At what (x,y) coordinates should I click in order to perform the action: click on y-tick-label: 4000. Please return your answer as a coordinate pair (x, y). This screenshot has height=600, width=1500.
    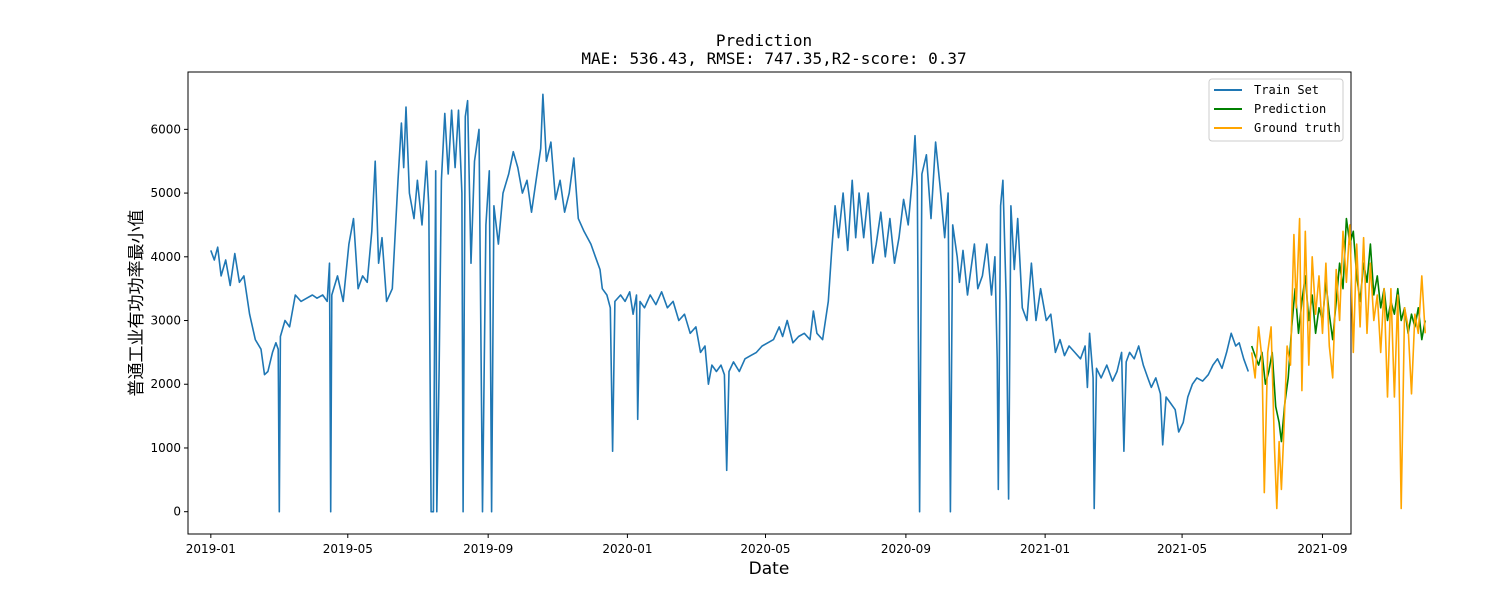
    Looking at the image, I should click on (165, 257).